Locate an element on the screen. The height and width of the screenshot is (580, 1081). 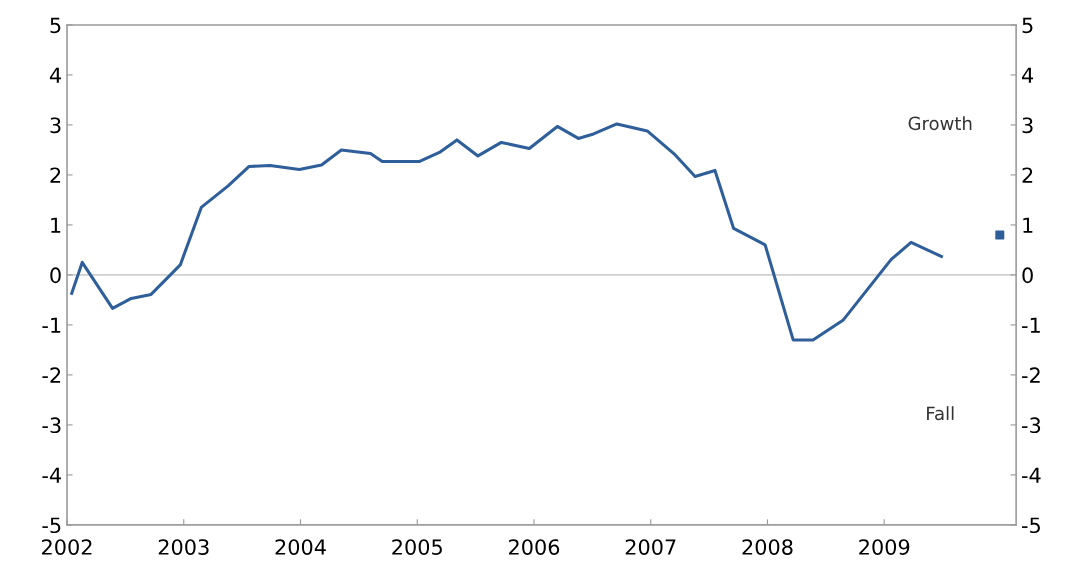
annotation: Fall is located at coordinates (940, 413).